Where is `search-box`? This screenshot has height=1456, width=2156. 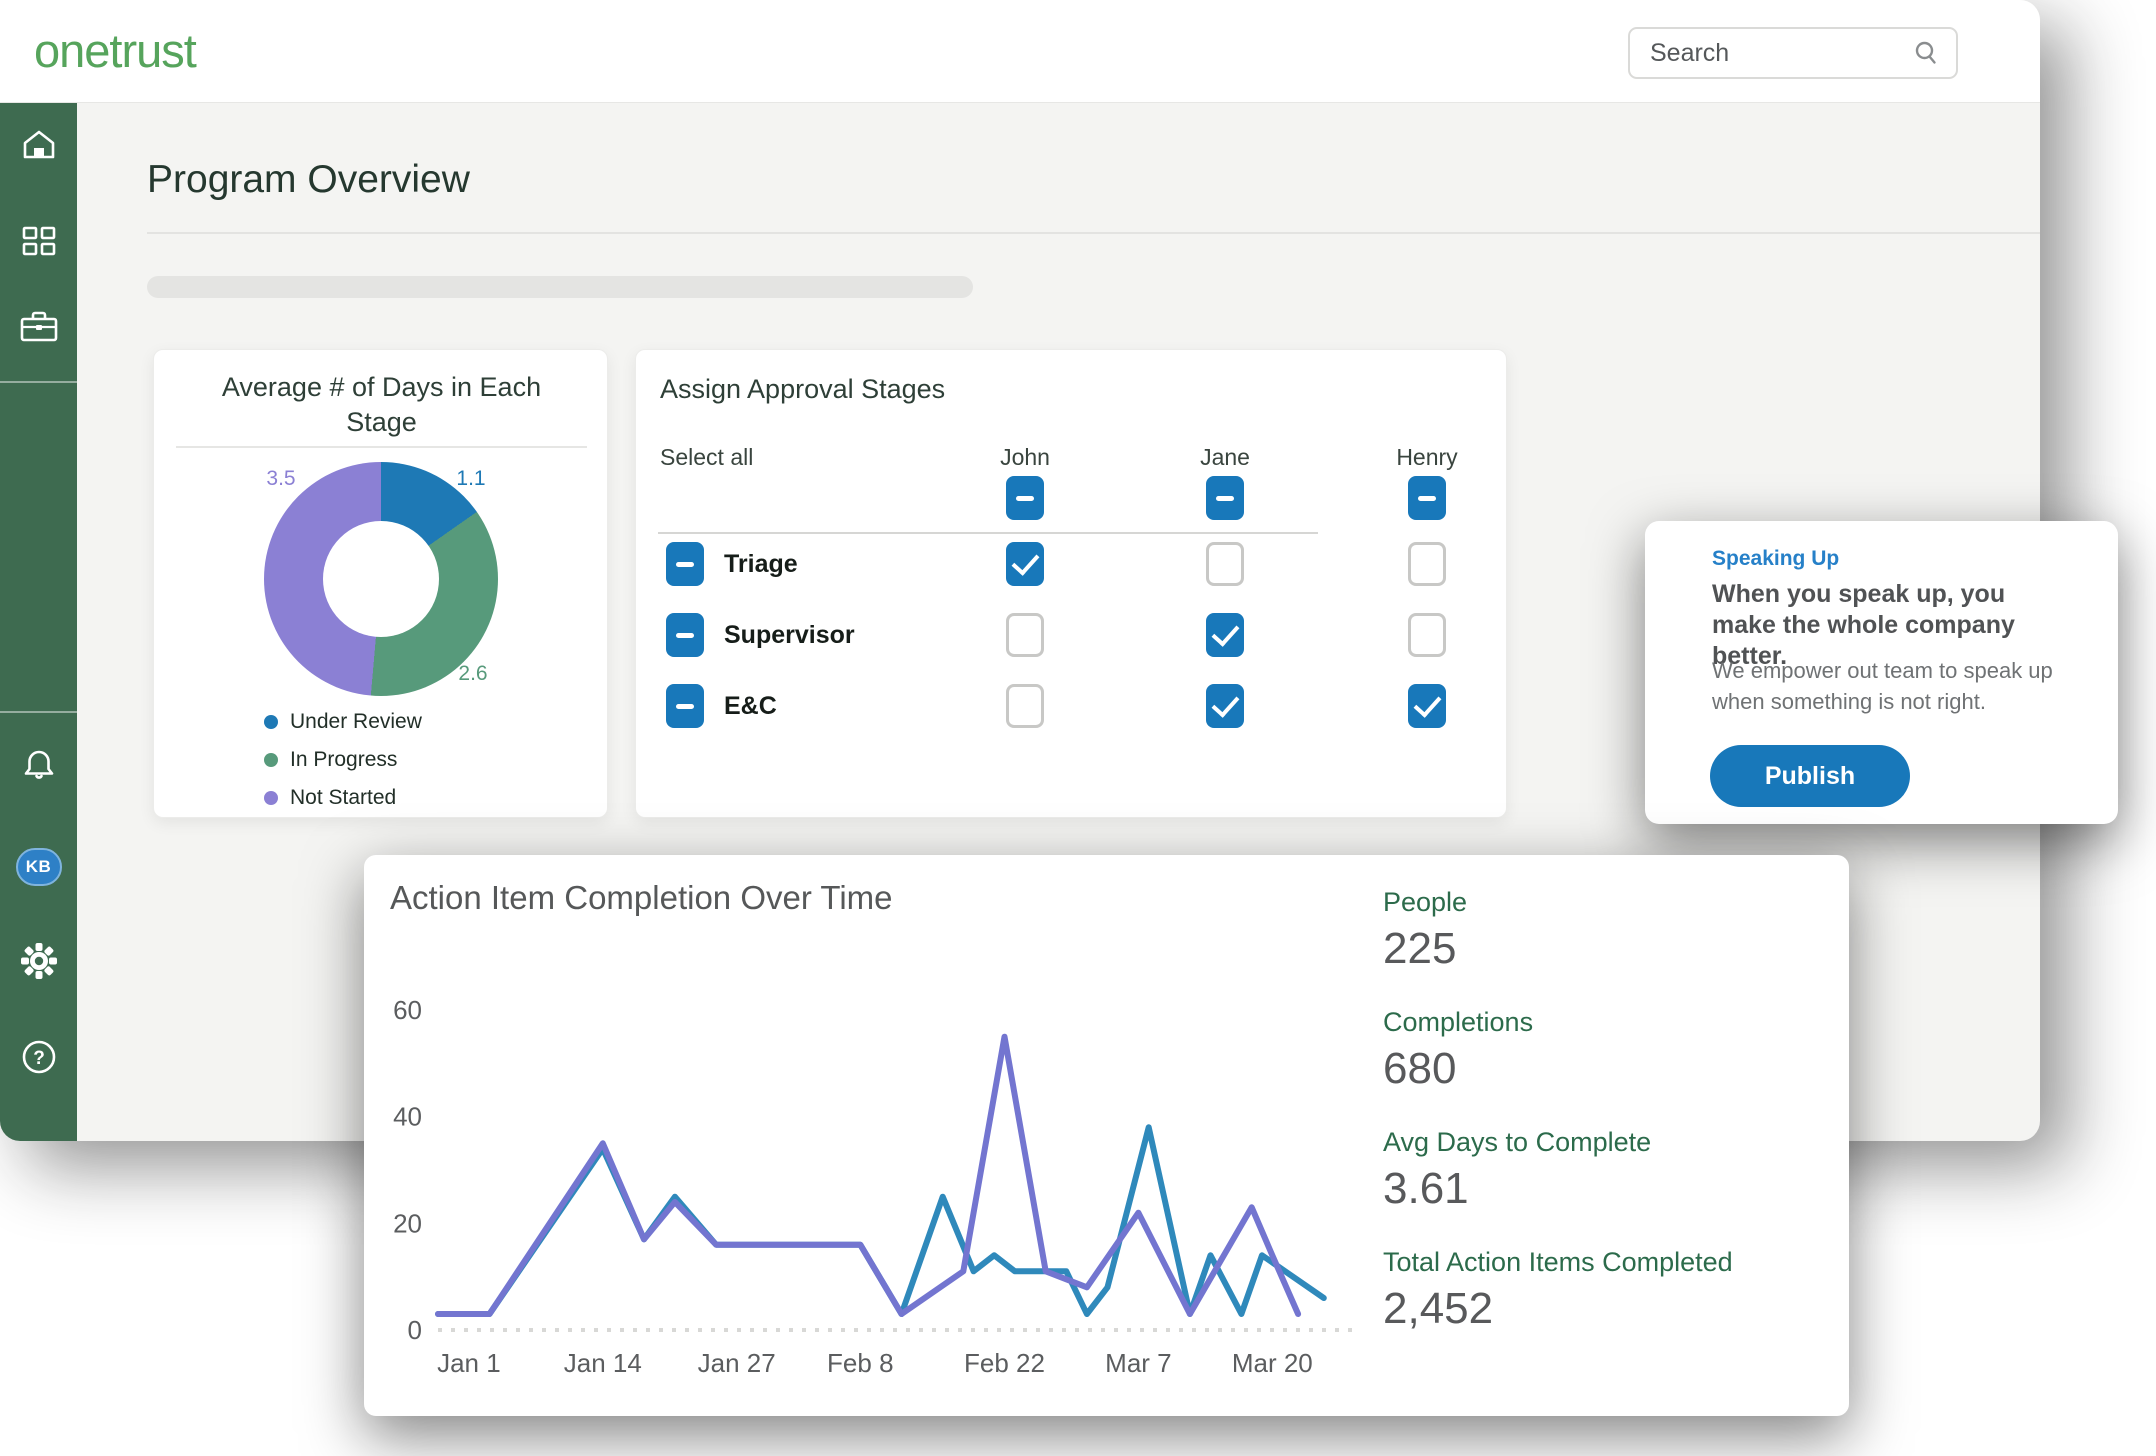
search-box is located at coordinates (1793, 53).